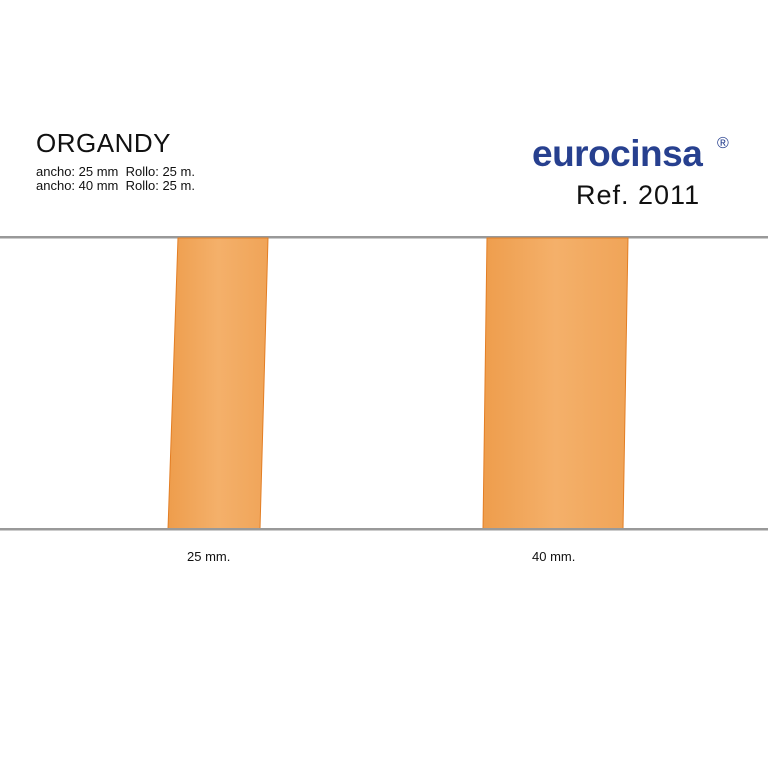 The width and height of the screenshot is (768, 768). Describe the element at coordinates (555, 383) in the screenshot. I see `ribbon-40mm` at that location.